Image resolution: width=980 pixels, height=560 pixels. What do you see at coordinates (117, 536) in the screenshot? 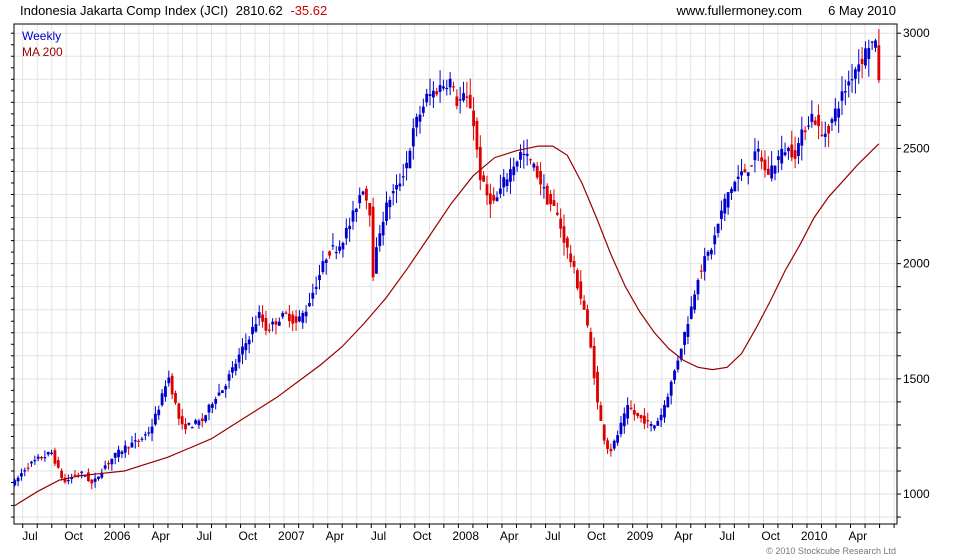
I see `x-tick-label: 2006` at bounding box center [117, 536].